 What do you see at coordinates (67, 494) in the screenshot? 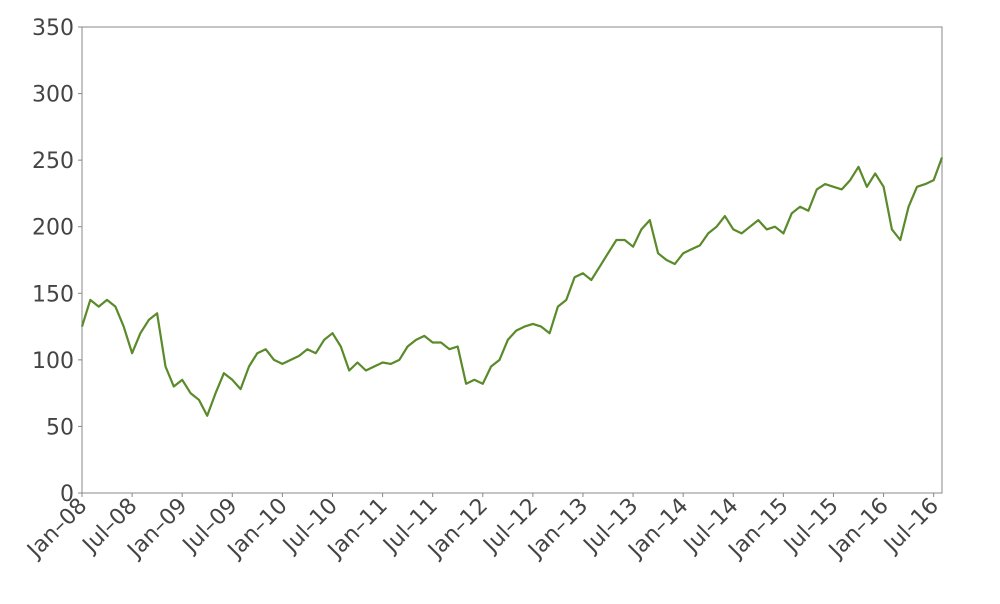
I see `y-tick-label: 0` at bounding box center [67, 494].